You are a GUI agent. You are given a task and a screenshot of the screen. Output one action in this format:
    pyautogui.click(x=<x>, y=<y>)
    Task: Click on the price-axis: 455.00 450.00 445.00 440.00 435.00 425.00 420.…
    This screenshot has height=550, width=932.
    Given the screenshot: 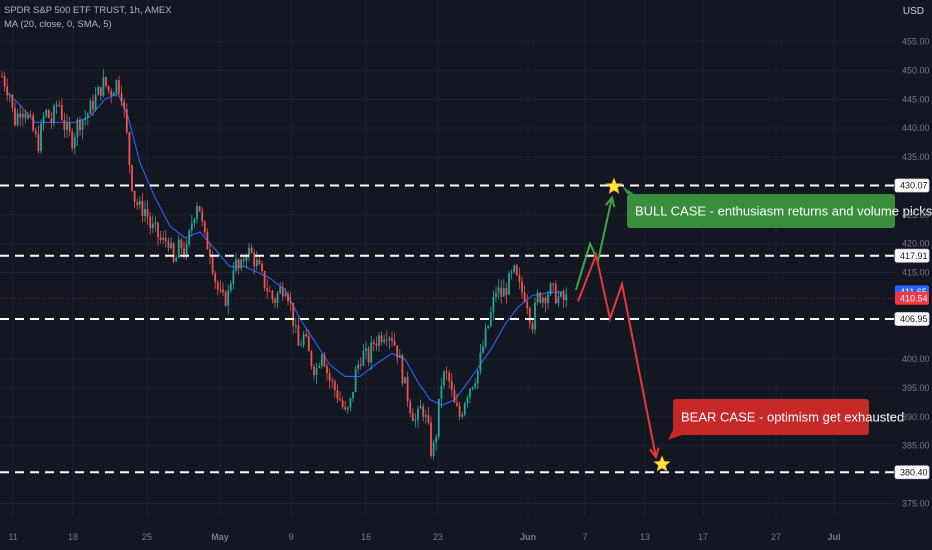 What is the action you would take?
    pyautogui.click(x=912, y=273)
    